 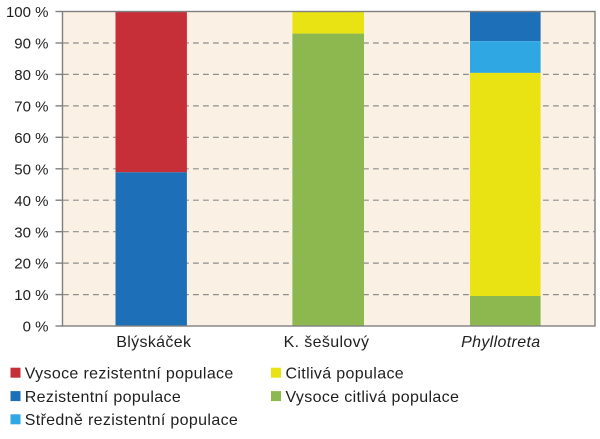 What do you see at coordinates (31, 169) in the screenshot?
I see `svg-text: 50 %` at bounding box center [31, 169].